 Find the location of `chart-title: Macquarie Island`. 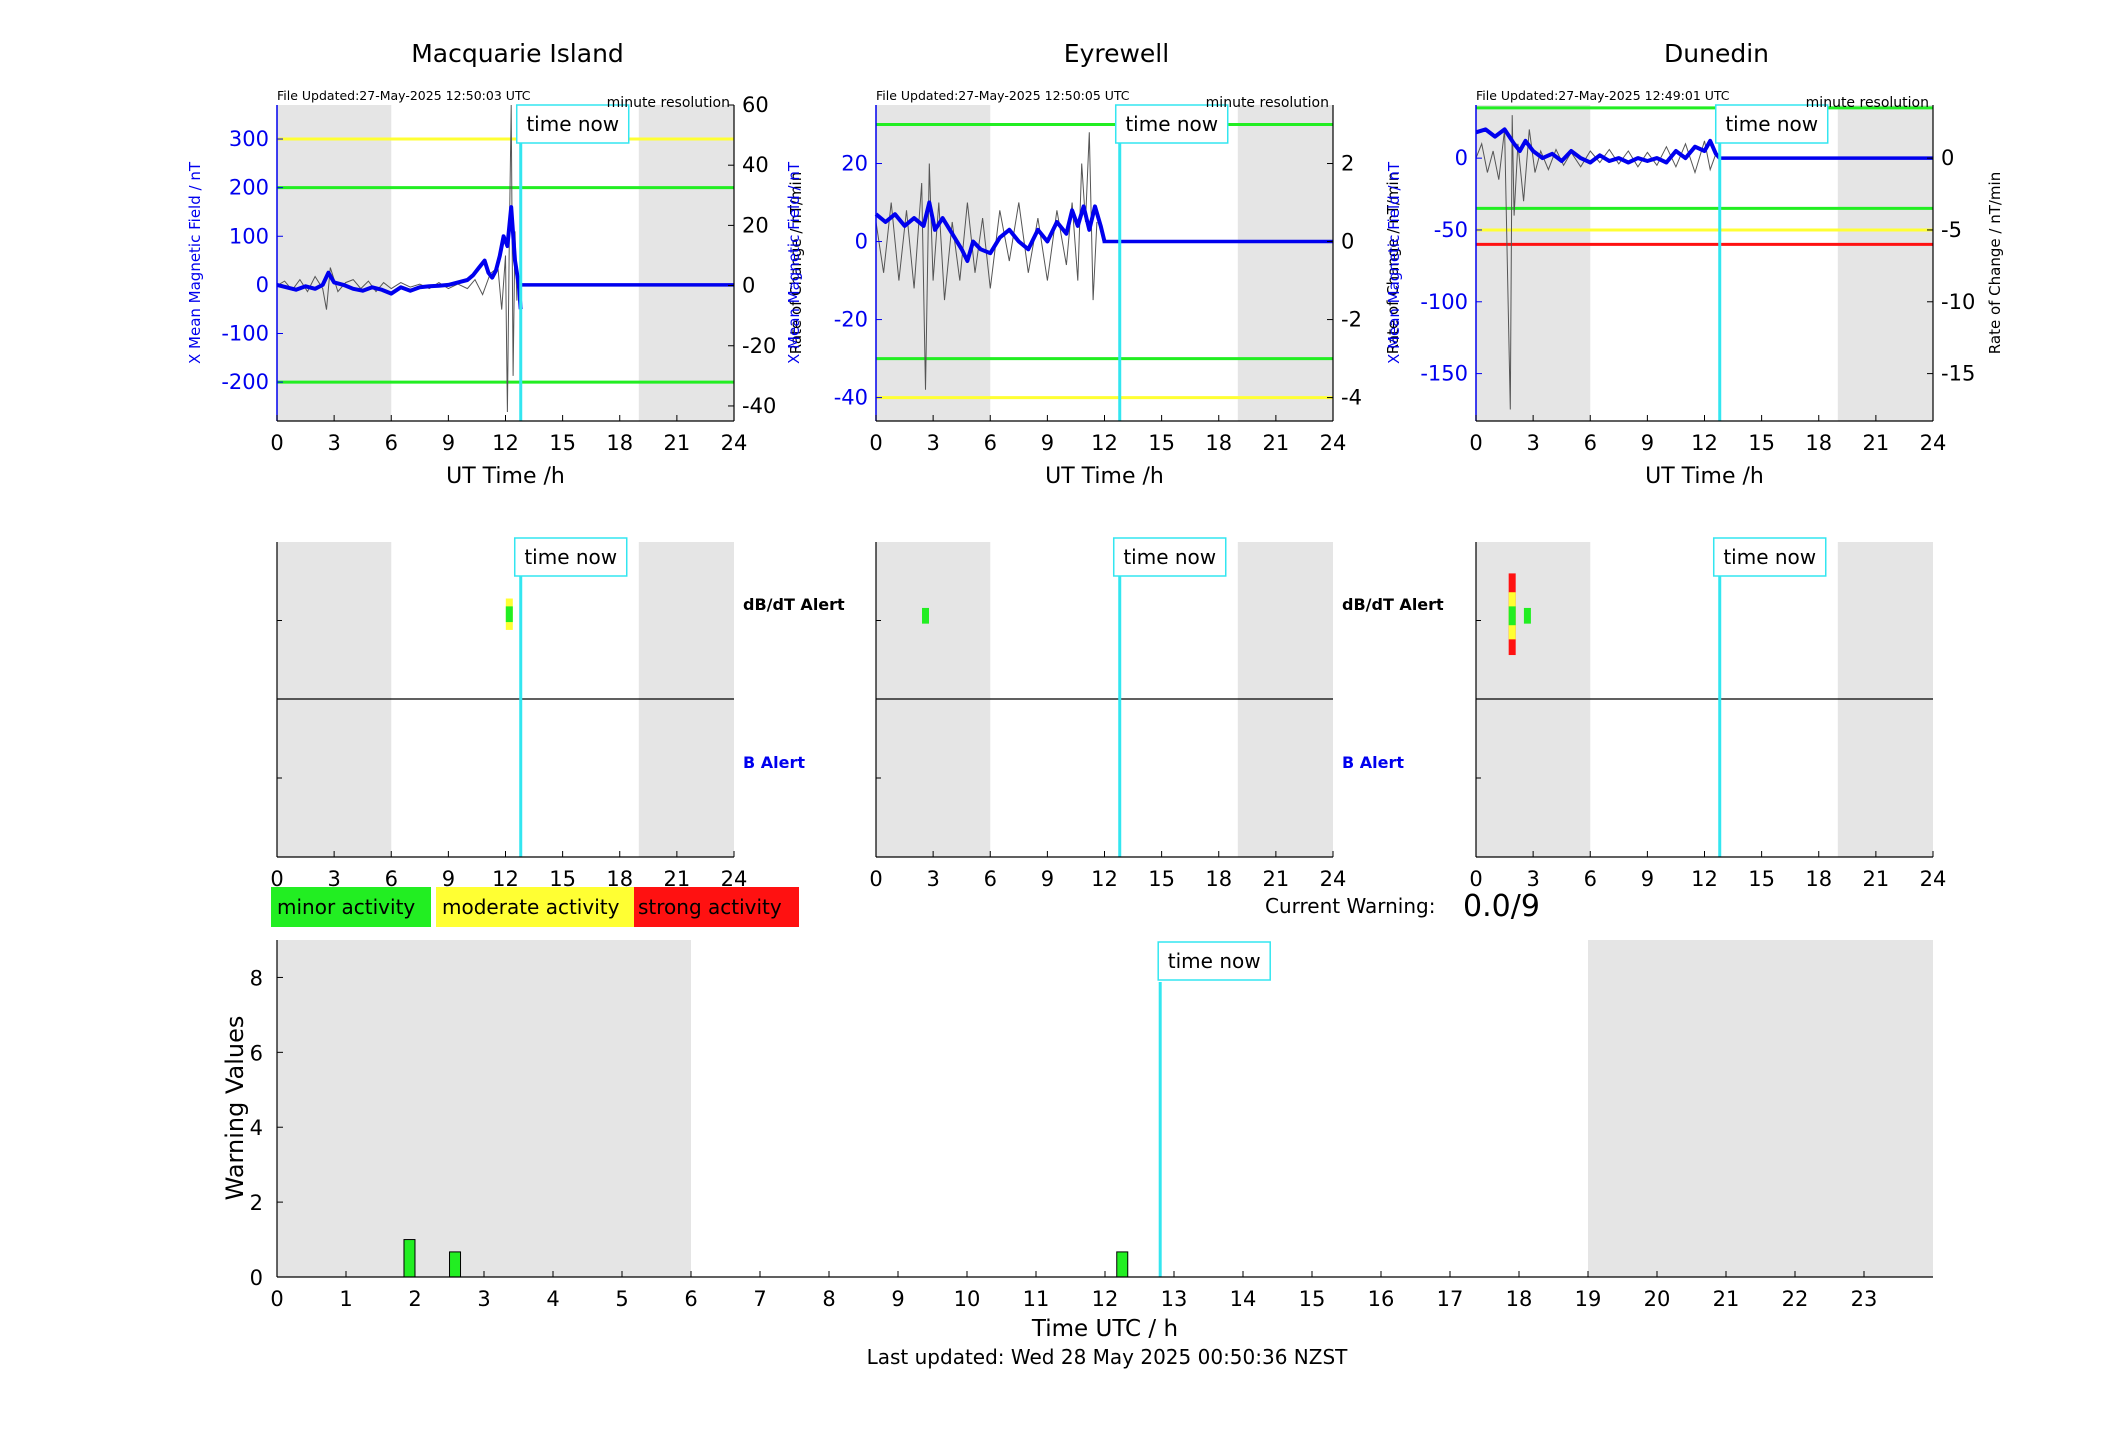

chart-title: Macquarie Island is located at coordinates (517, 53).